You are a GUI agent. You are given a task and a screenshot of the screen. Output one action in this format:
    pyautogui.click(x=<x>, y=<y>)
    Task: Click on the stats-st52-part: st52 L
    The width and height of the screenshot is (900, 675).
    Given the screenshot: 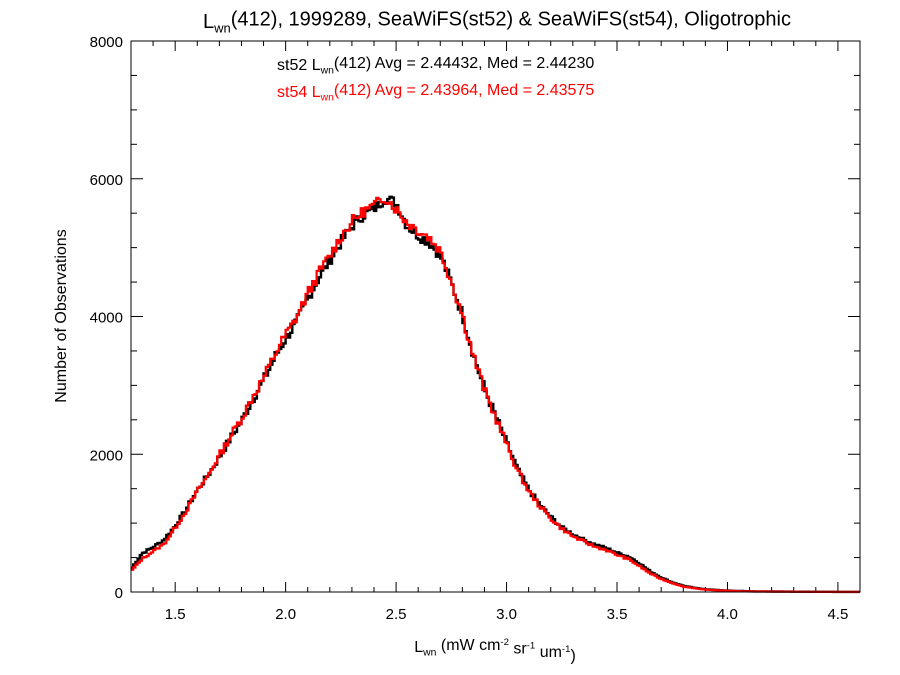 What is the action you would take?
    pyautogui.click(x=299, y=65)
    